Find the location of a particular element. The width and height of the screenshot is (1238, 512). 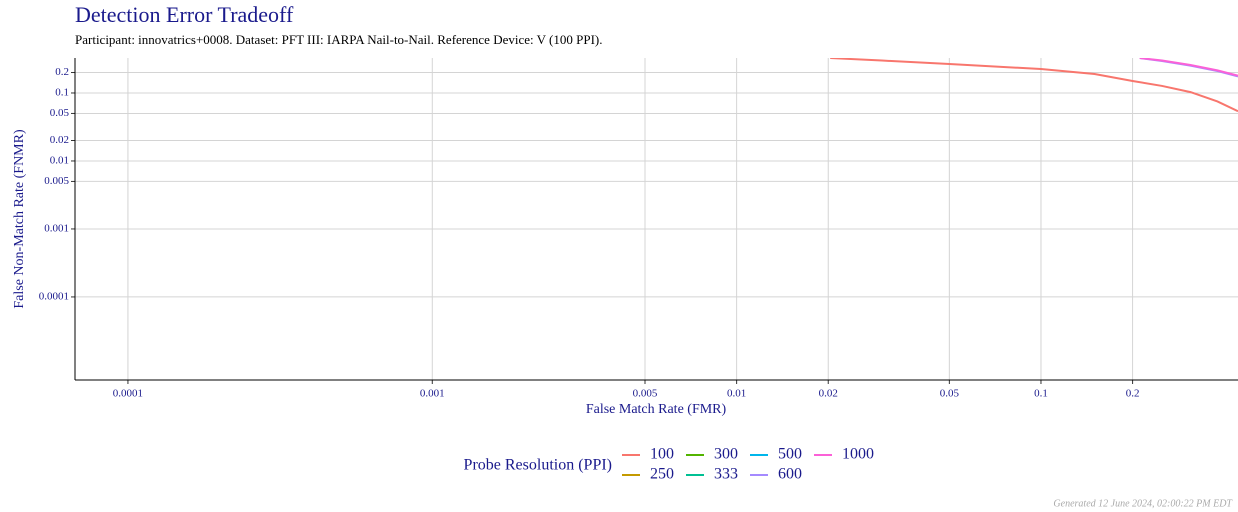

legend-label: 333 is located at coordinates (726, 474).